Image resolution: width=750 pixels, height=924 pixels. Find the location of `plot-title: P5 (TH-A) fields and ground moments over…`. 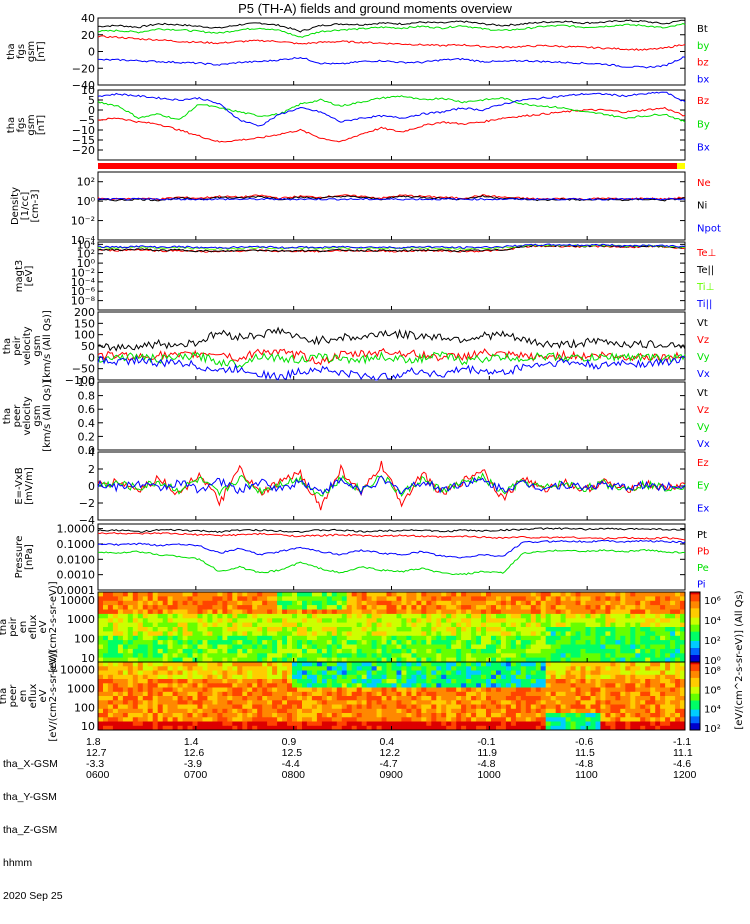

plot-title: P5 (TH-A) fields and ground moments over… is located at coordinates (375, 8).